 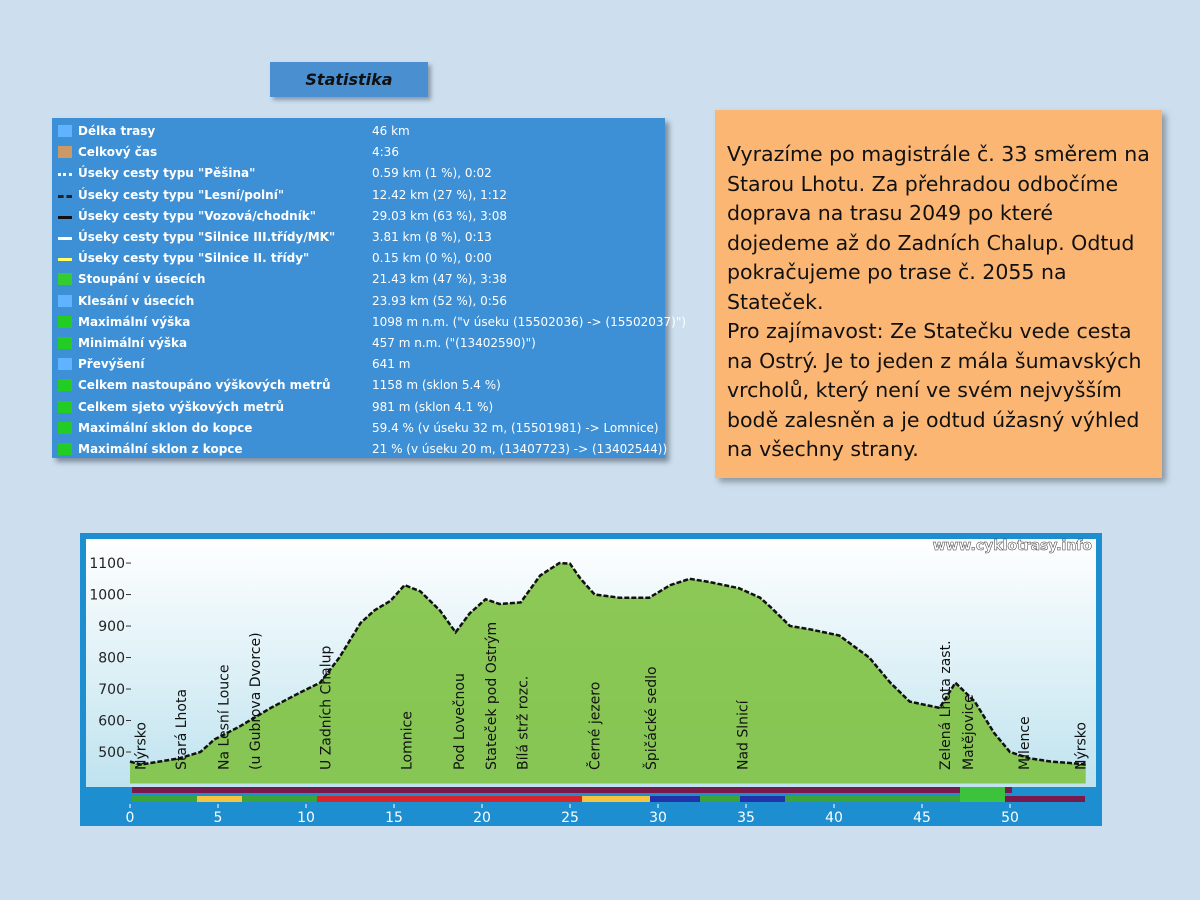 I want to click on stats-value: 29.03 km (63 %), 3:08, so click(x=440, y=215).